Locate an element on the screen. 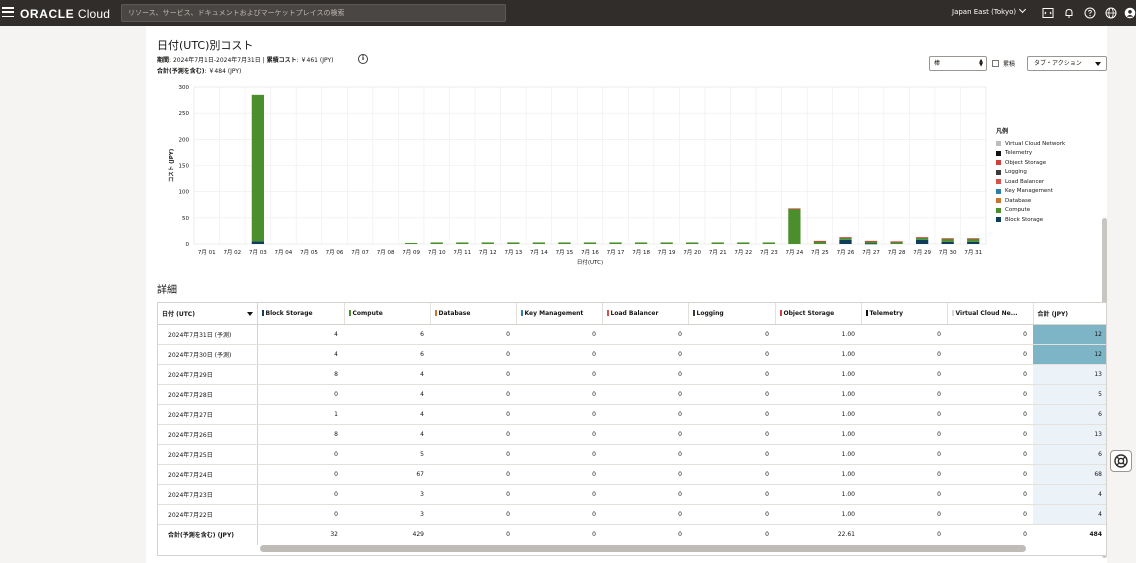  table-row: 2024年7月27日 1 4 0 0 0 0 1.00 0 0 6 is located at coordinates (632, 414).